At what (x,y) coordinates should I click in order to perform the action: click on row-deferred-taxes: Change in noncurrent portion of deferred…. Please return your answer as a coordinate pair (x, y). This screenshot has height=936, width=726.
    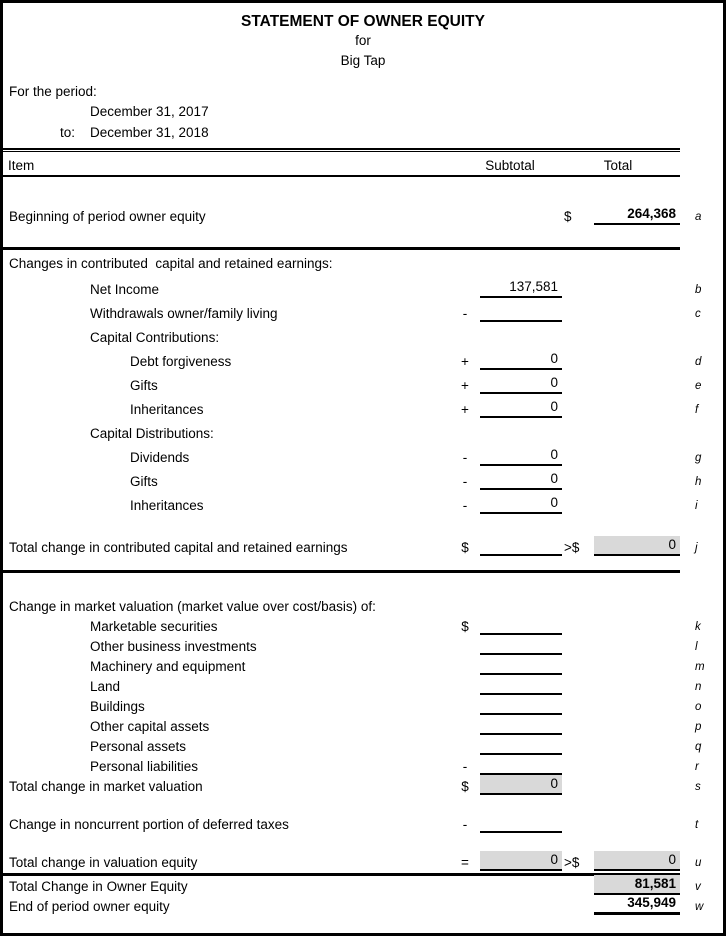
    Looking at the image, I should click on (363, 822).